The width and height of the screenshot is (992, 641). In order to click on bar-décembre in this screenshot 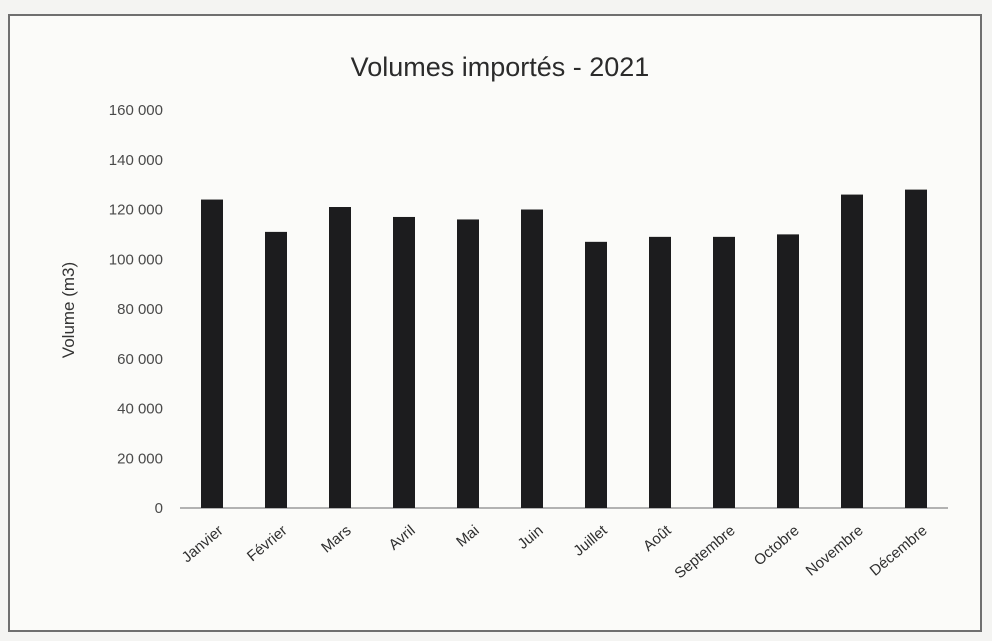, I will do `click(916, 348)`.